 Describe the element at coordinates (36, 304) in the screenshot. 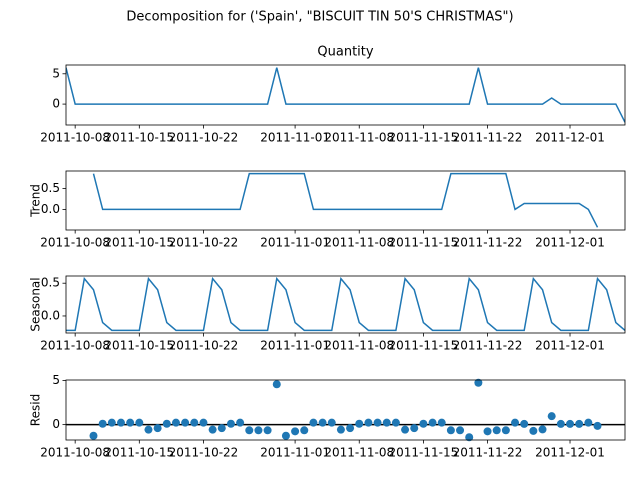

I see `y-axis-label: Seasonal` at that location.